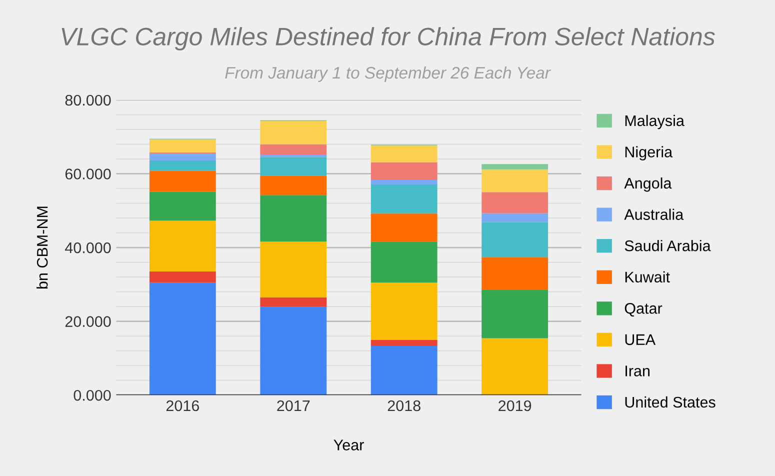 This screenshot has width=775, height=476. Describe the element at coordinates (182, 406) in the screenshot. I see `x-tick-label: 2016` at that location.